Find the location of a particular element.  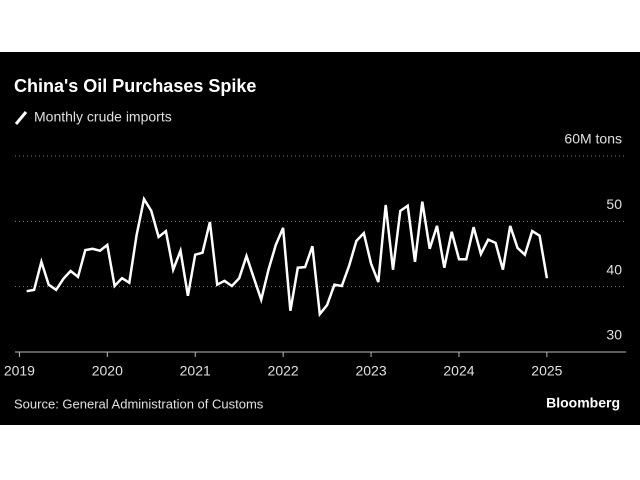

x-tick-label: 2020 is located at coordinates (107, 371).